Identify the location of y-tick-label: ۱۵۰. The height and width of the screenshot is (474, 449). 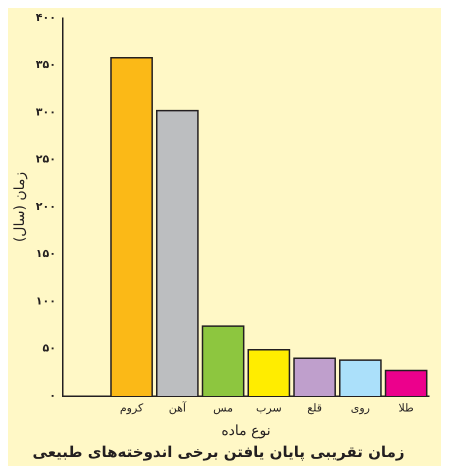
(46, 253).